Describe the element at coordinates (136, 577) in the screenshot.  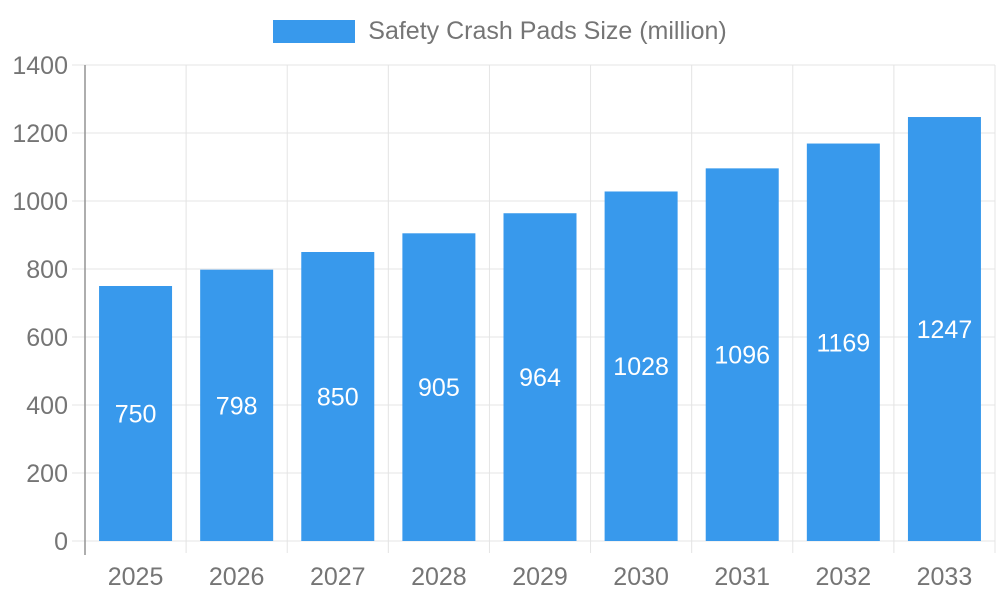
I see `x-axis-label: 2025` at that location.